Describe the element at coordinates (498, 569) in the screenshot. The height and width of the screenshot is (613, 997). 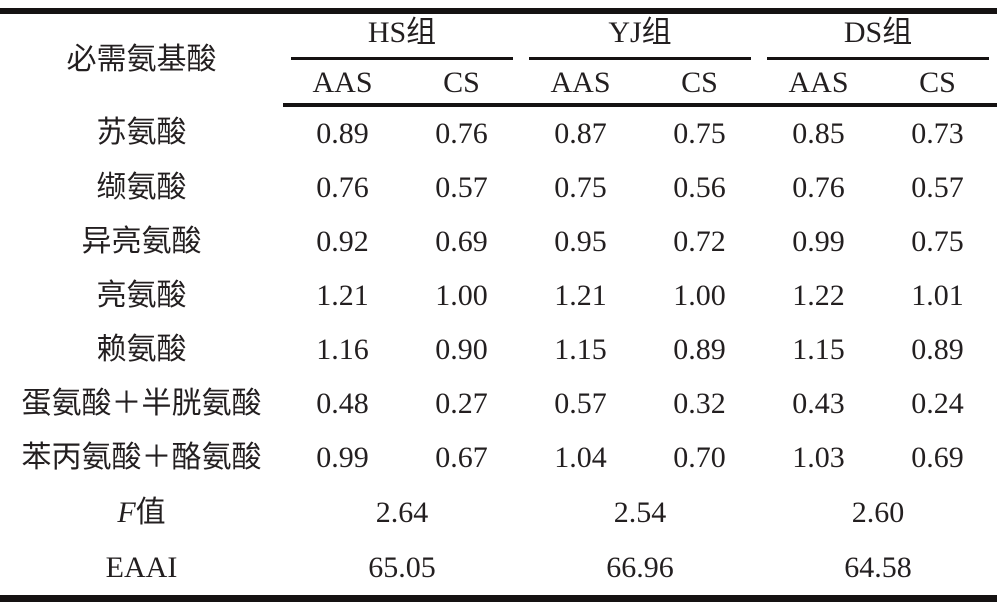
I see `table-row-eaai: EAAI 65.05 66.96 64.58` at that location.